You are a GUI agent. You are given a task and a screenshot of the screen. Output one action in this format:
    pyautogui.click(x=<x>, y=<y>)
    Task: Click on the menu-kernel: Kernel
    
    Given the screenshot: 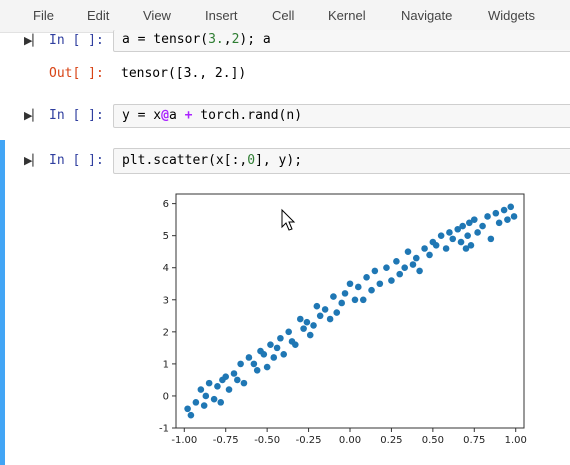 What is the action you would take?
    pyautogui.click(x=347, y=15)
    